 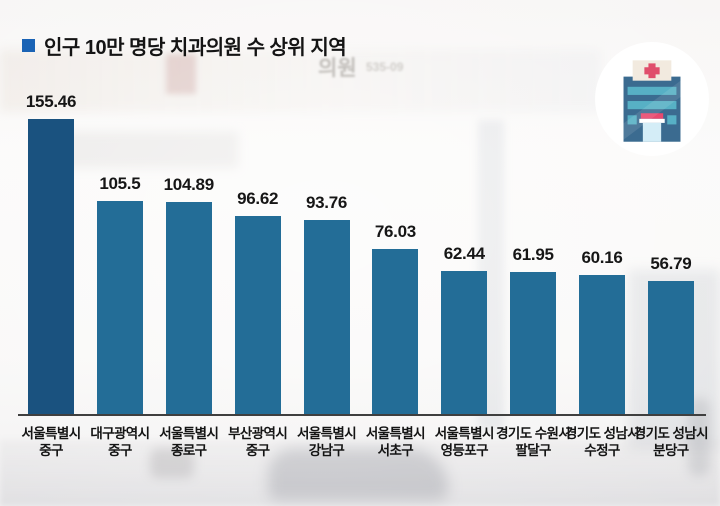 What do you see at coordinates (258, 433) in the screenshot?
I see `category-label-line1: 부산광역시` at bounding box center [258, 433].